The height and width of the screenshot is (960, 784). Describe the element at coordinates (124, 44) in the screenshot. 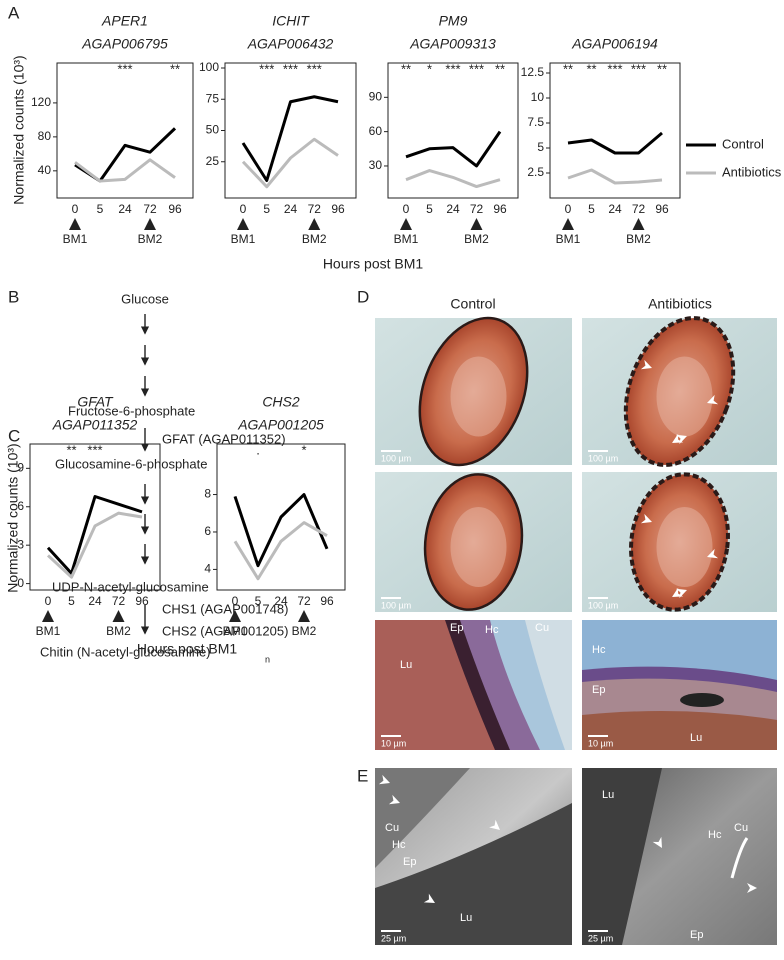

I see `chart-subtitle: AGAP006795` at that location.